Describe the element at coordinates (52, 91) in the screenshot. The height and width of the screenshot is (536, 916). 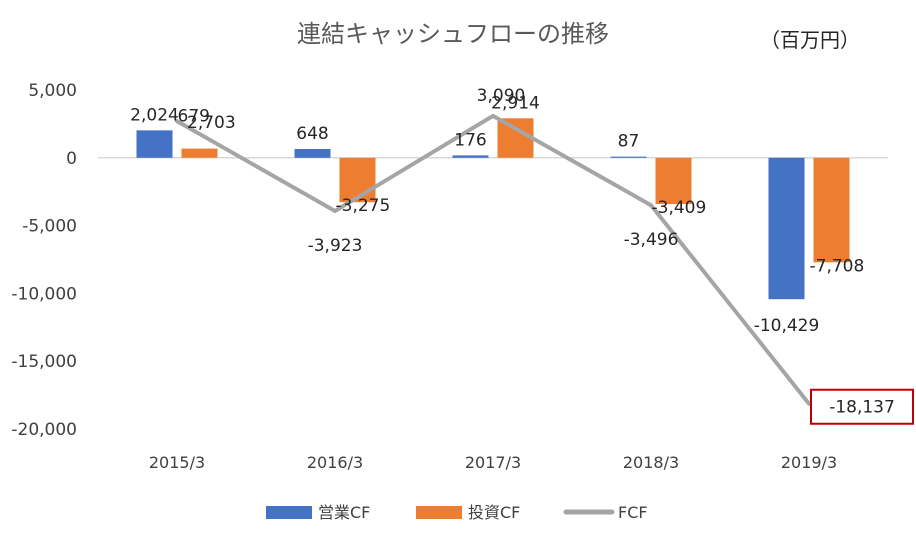
I see `y-tick-label: 5,000` at that location.